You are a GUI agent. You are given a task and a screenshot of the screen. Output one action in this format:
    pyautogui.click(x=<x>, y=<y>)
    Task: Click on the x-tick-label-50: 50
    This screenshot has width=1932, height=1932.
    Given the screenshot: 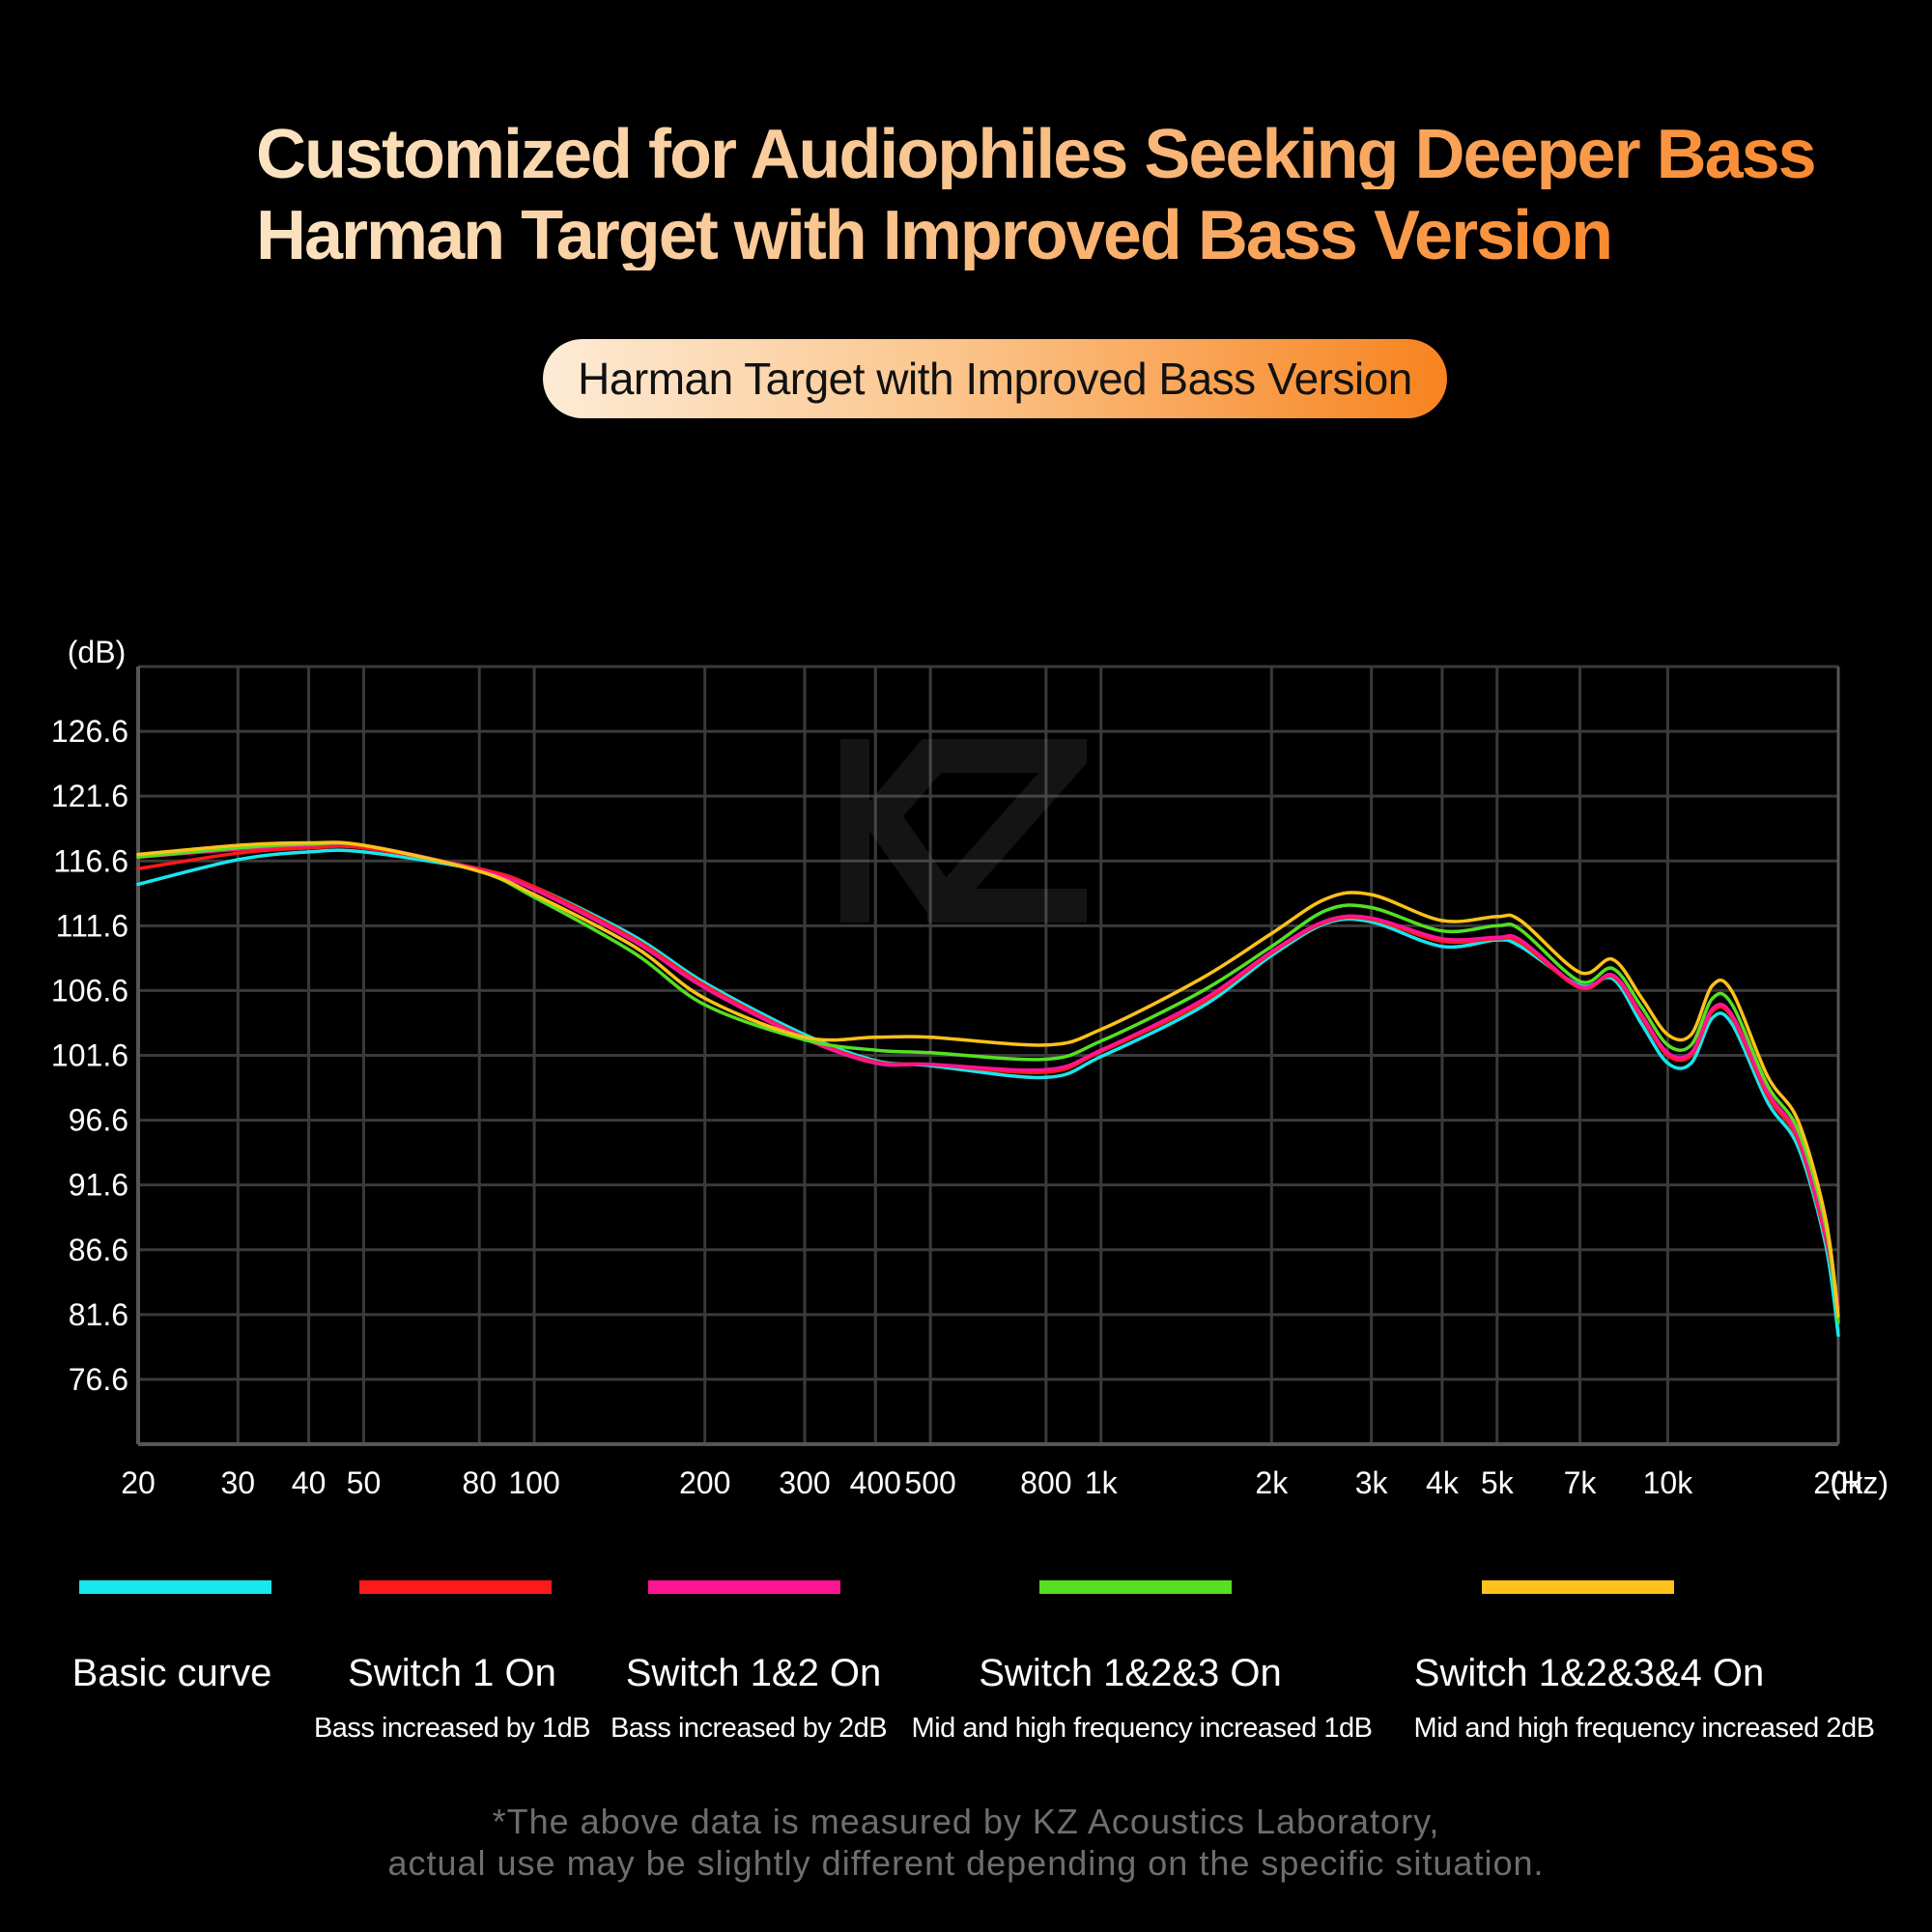 What is the action you would take?
    pyautogui.click(x=364, y=1482)
    